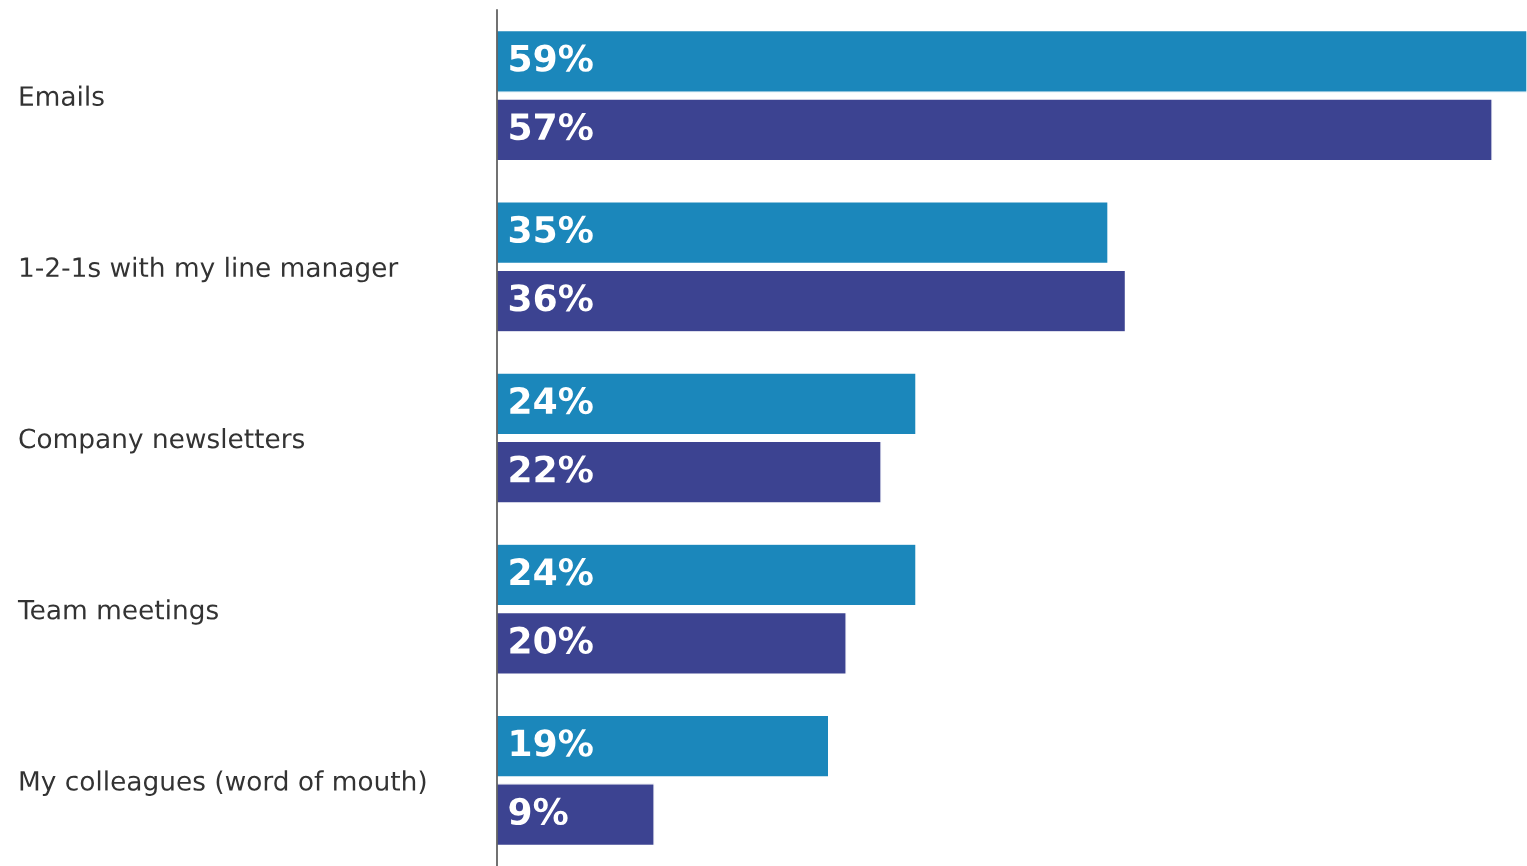 This screenshot has height=866, width=1527. What do you see at coordinates (62, 95) in the screenshot?
I see `y-tick-label: Emails` at bounding box center [62, 95].